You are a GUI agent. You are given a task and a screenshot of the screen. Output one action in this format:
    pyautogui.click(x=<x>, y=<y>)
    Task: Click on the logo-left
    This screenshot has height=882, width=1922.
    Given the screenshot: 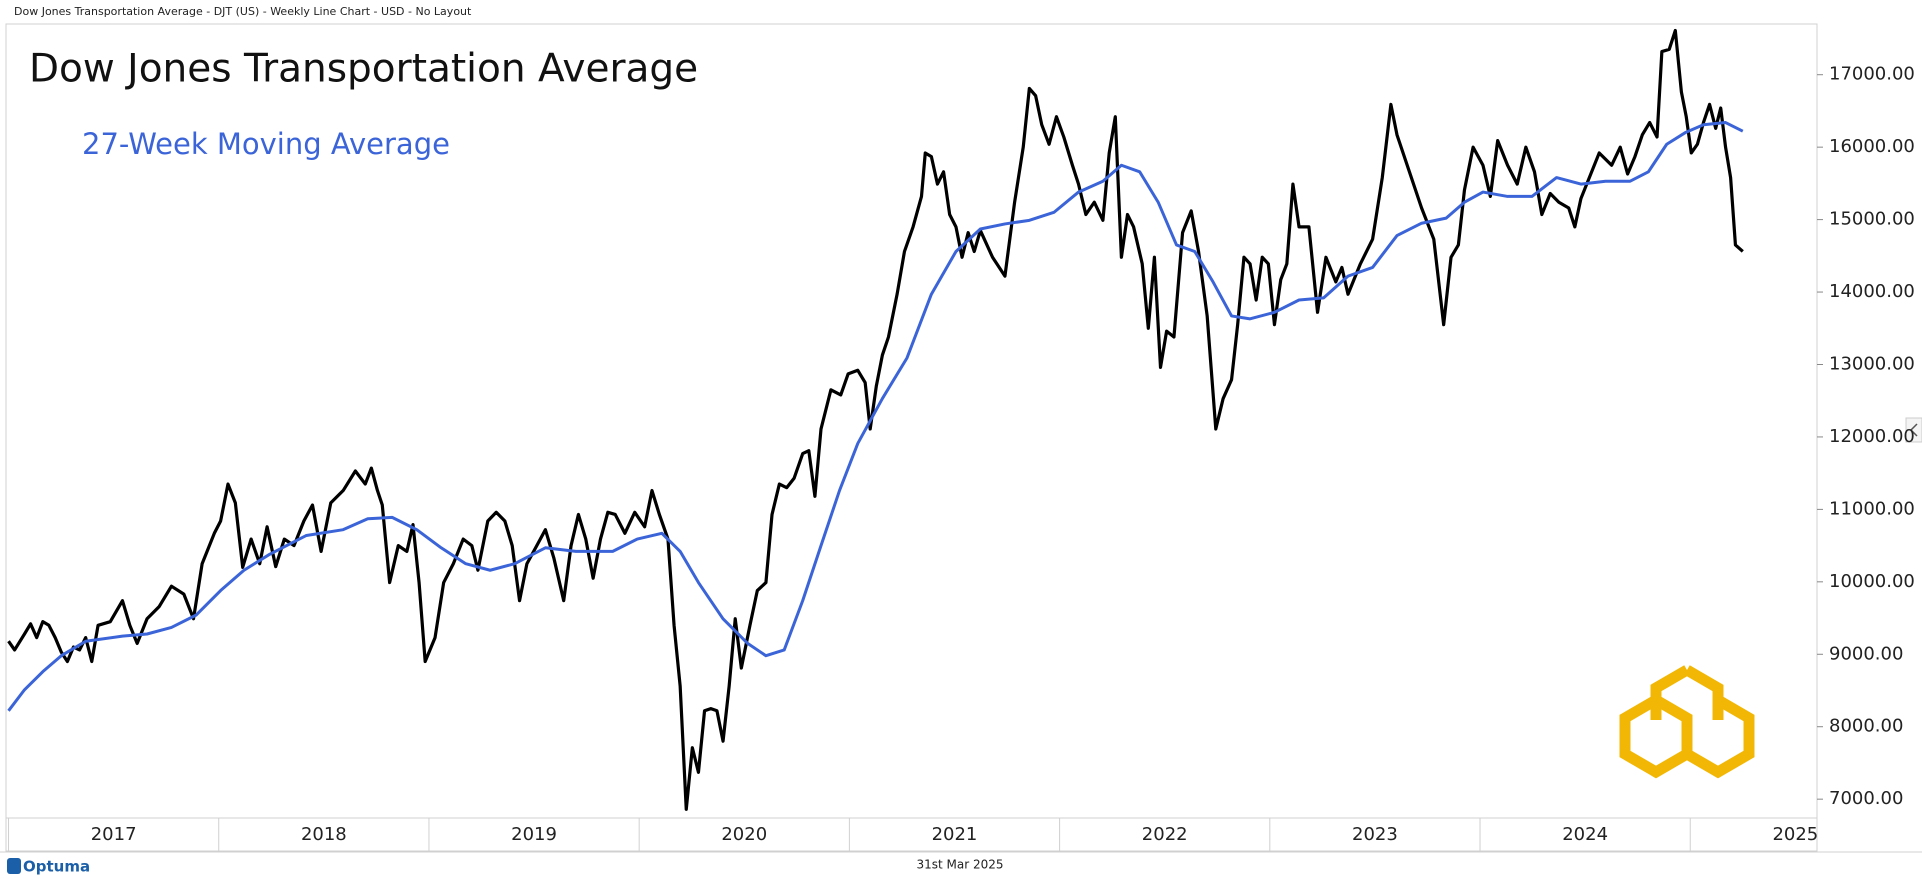 What is the action you would take?
    pyautogui.click(x=1656, y=736)
    